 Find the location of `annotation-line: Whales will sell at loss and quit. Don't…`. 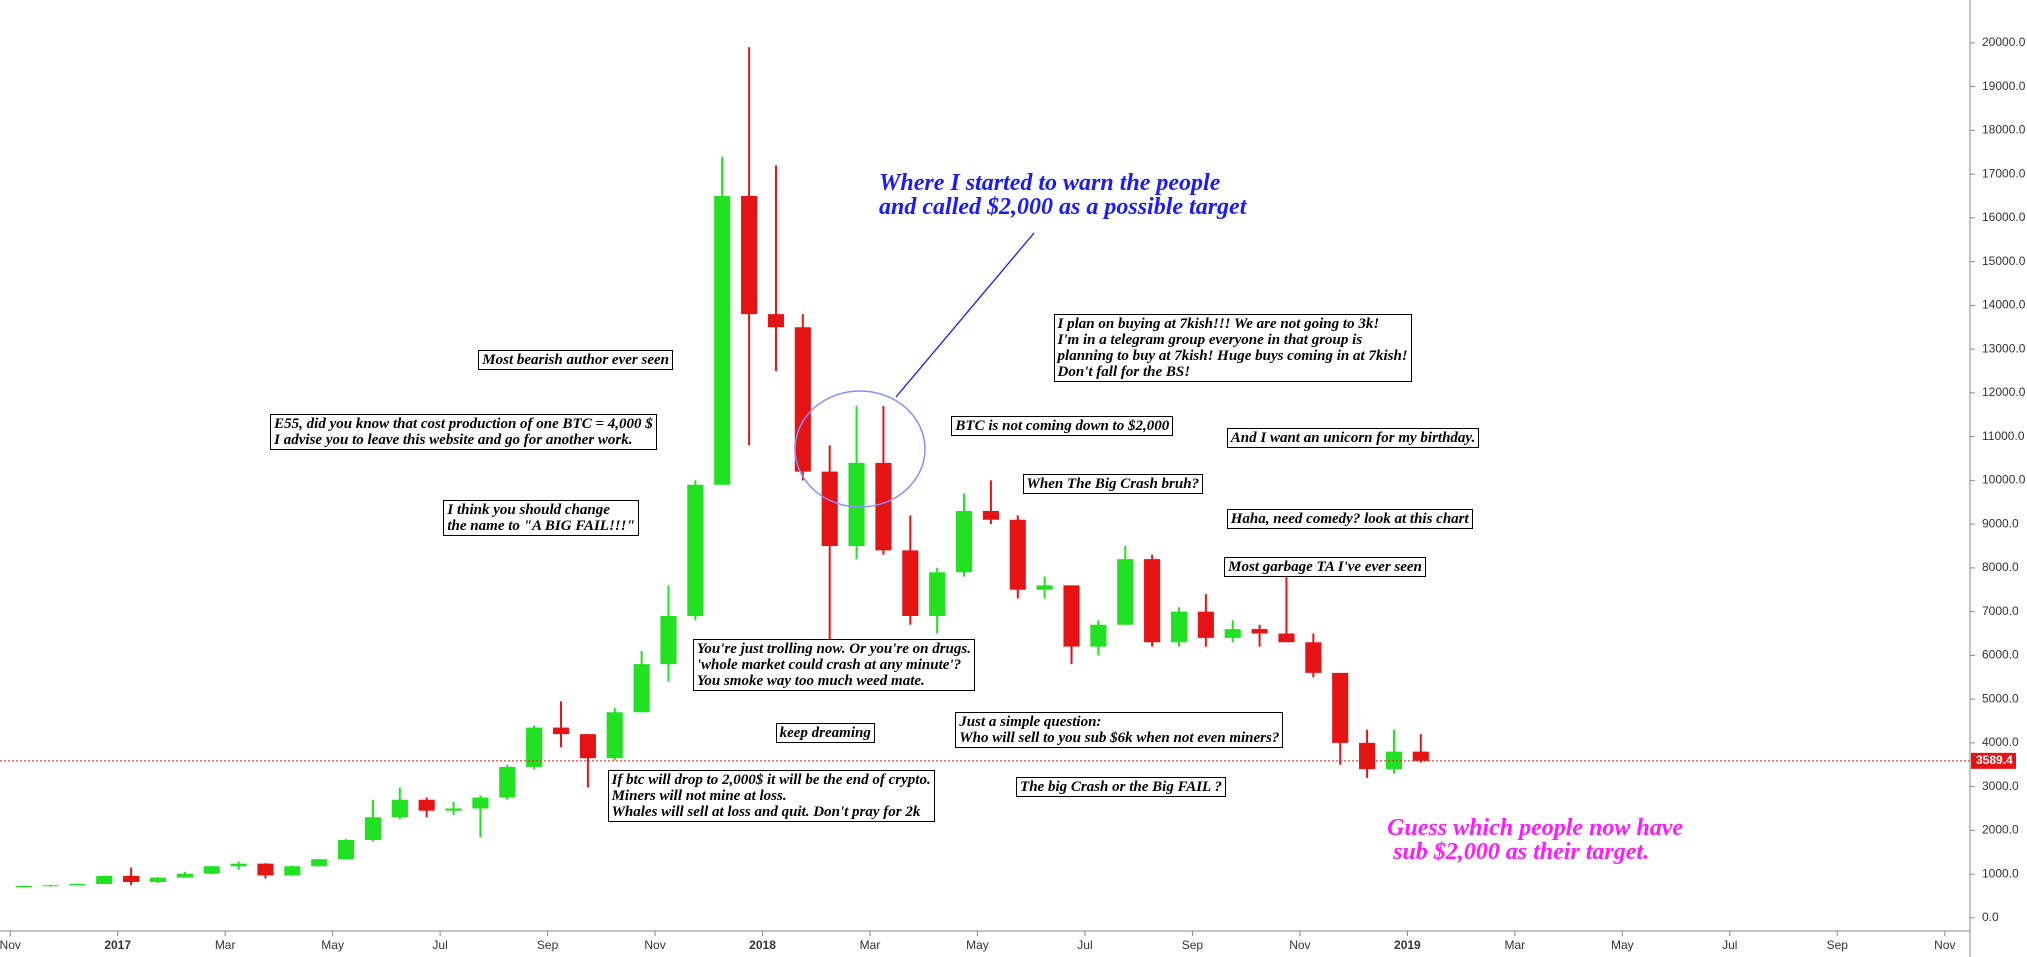

annotation-line: Whales will sell at loss and quit. Don't… is located at coordinates (766, 812).